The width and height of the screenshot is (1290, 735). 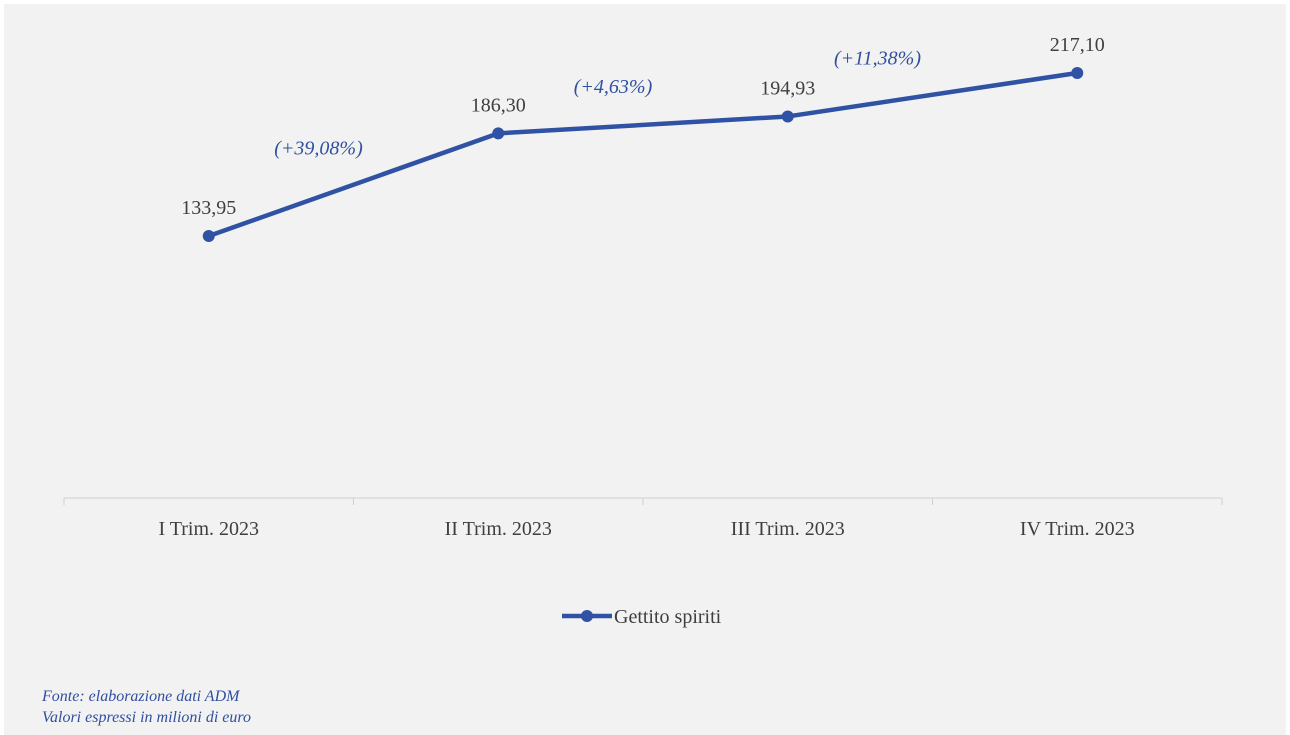 I want to click on legend: Gettito spiriti, so click(x=642, y=617).